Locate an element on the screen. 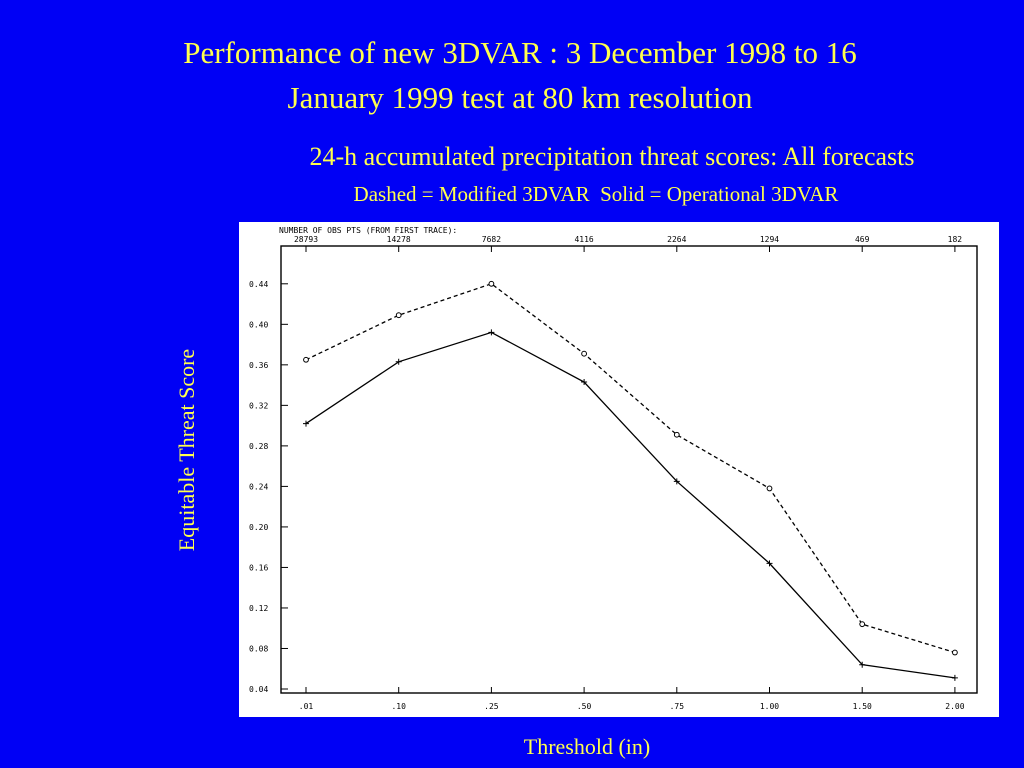 The width and height of the screenshot is (1024, 768). y-tick-label: 0.32 is located at coordinates (258, 405).